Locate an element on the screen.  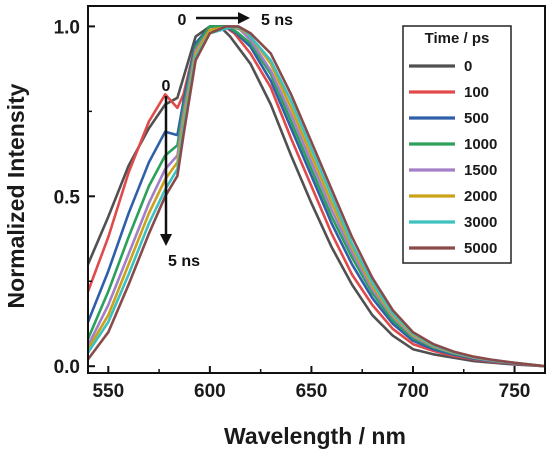
x-tick-label-750: 750 is located at coordinates (515, 391).